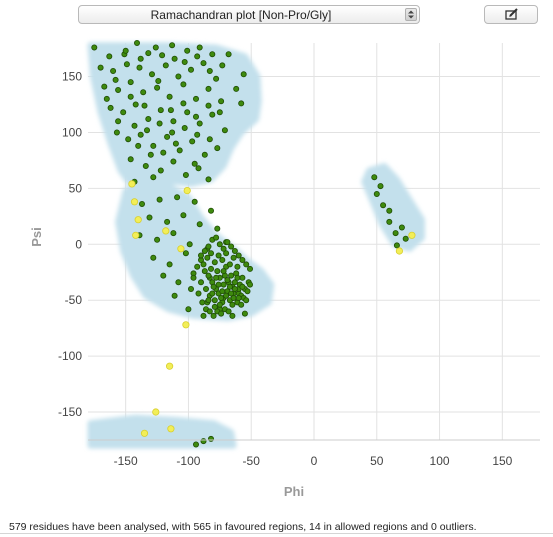  I want to click on x-tick-label: 150, so click(502, 461).